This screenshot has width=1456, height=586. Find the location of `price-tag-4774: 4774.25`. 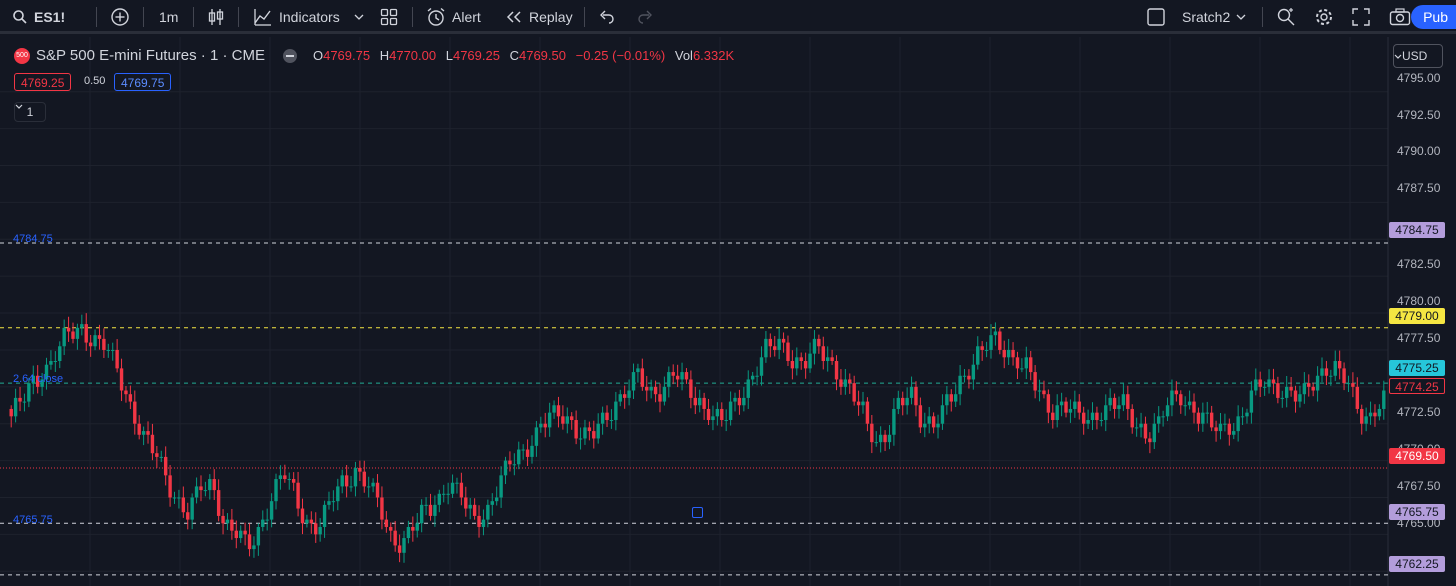

price-tag-4774: 4774.25 is located at coordinates (1417, 386).